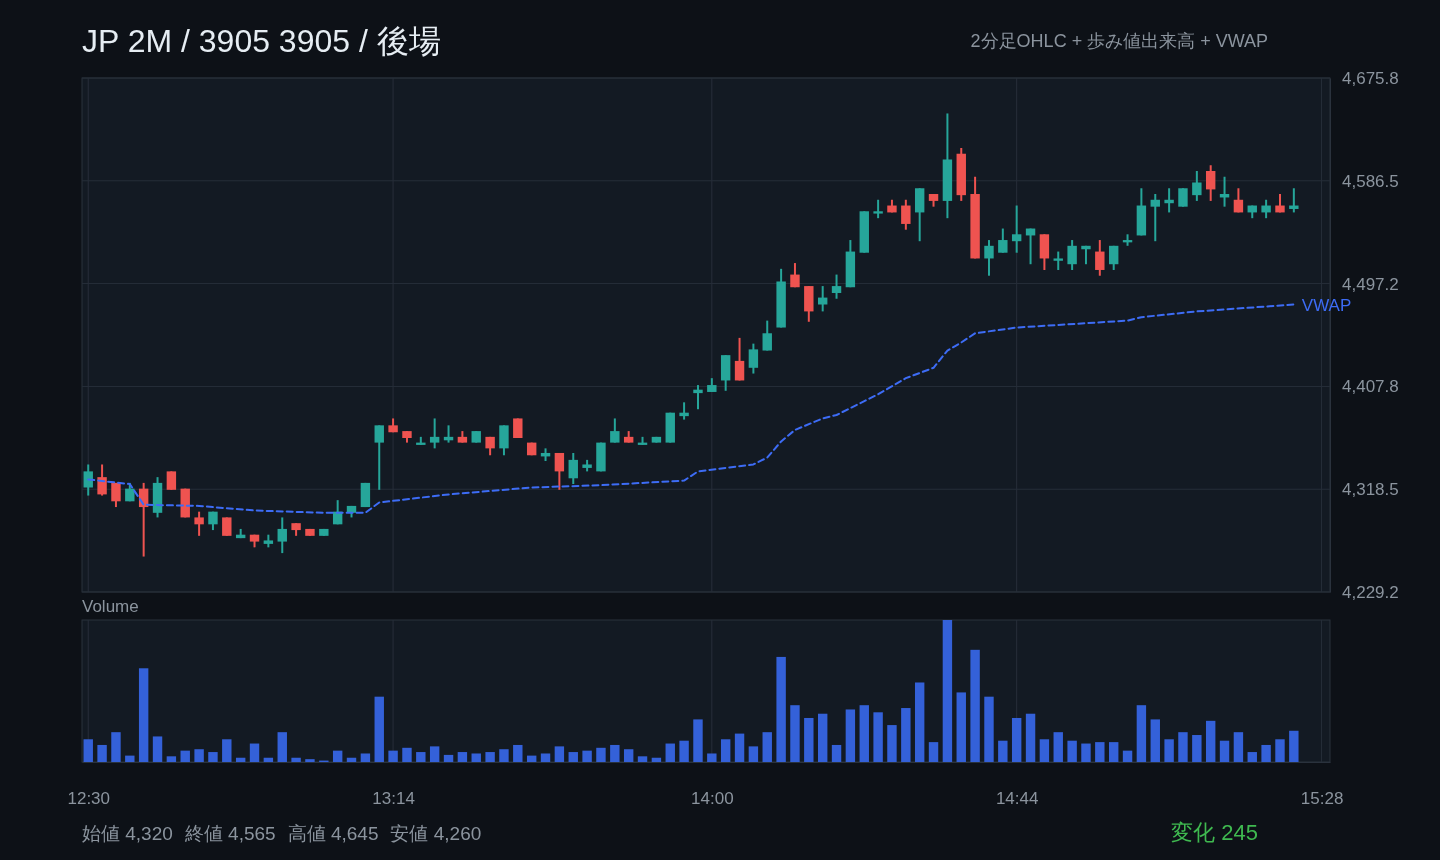 The height and width of the screenshot is (860, 1440). Describe the element at coordinates (1322, 799) in the screenshot. I see `x-tick-label: 15:28` at that location.